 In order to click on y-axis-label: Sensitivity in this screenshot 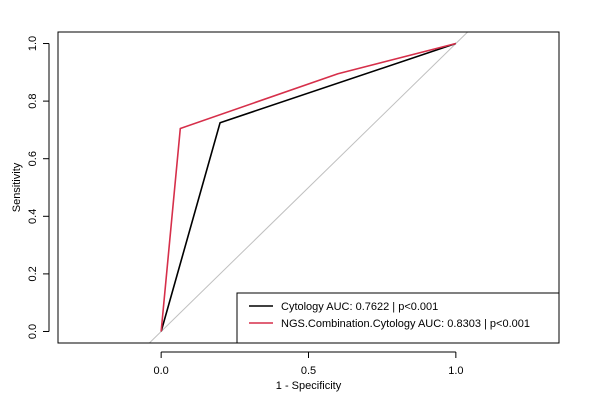, I will do `click(17, 187)`.